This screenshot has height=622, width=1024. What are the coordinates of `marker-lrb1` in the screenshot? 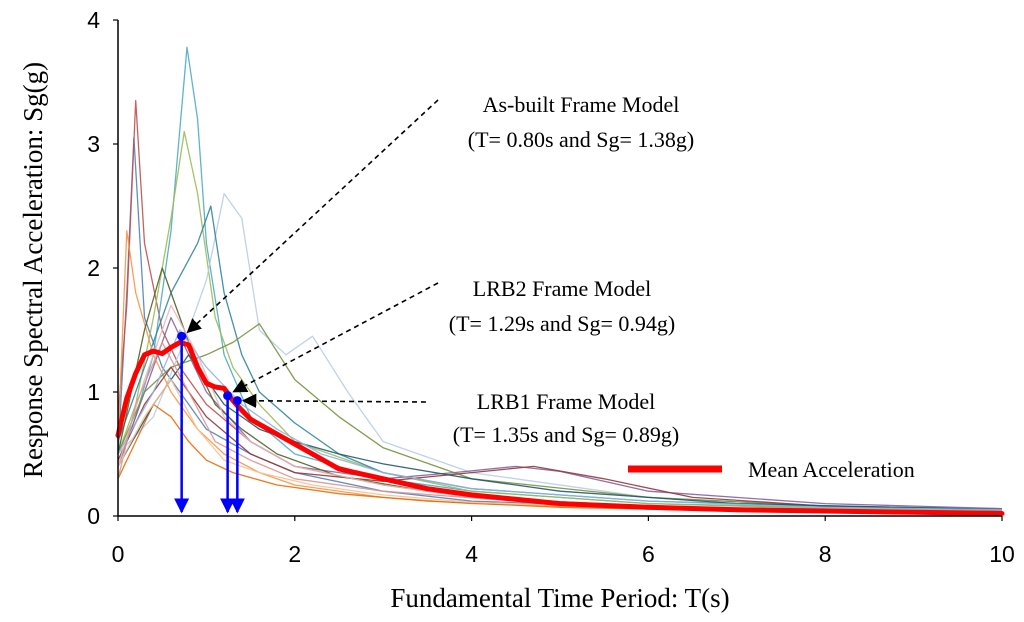 It's located at (237, 401).